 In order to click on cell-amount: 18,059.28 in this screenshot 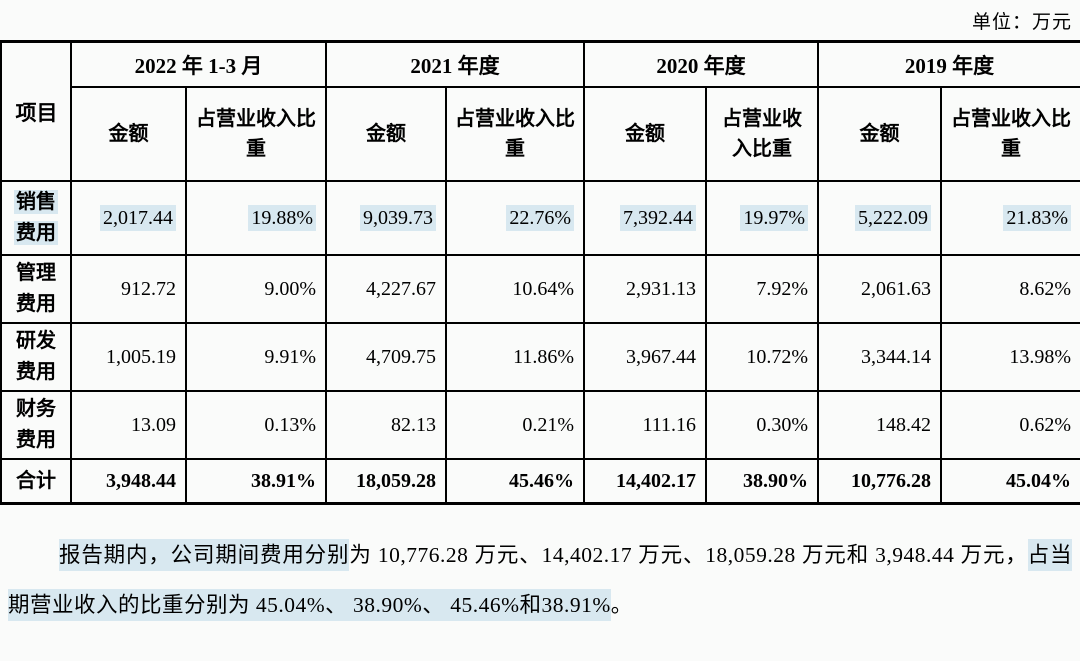, I will do `click(386, 481)`.